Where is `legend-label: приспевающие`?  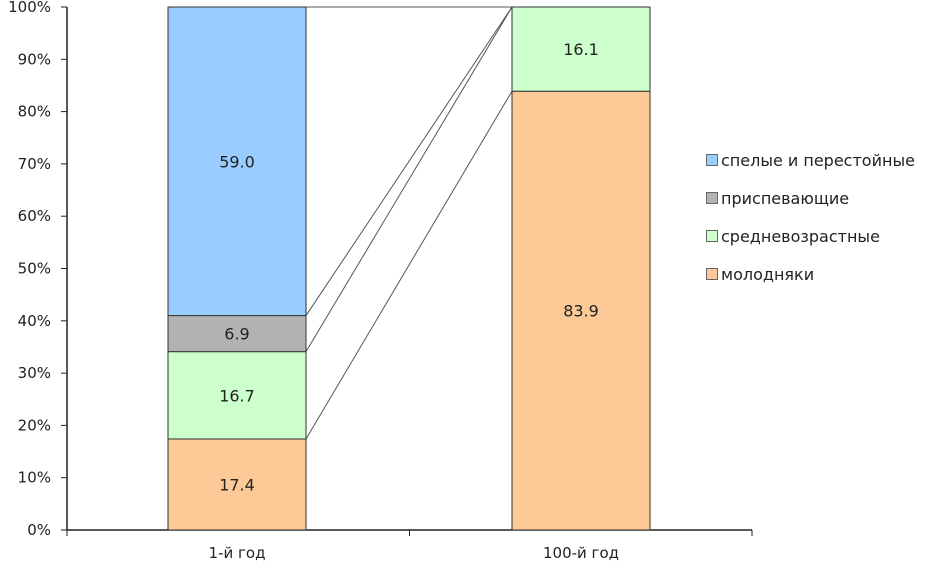
legend-label: приспевающие is located at coordinates (785, 198).